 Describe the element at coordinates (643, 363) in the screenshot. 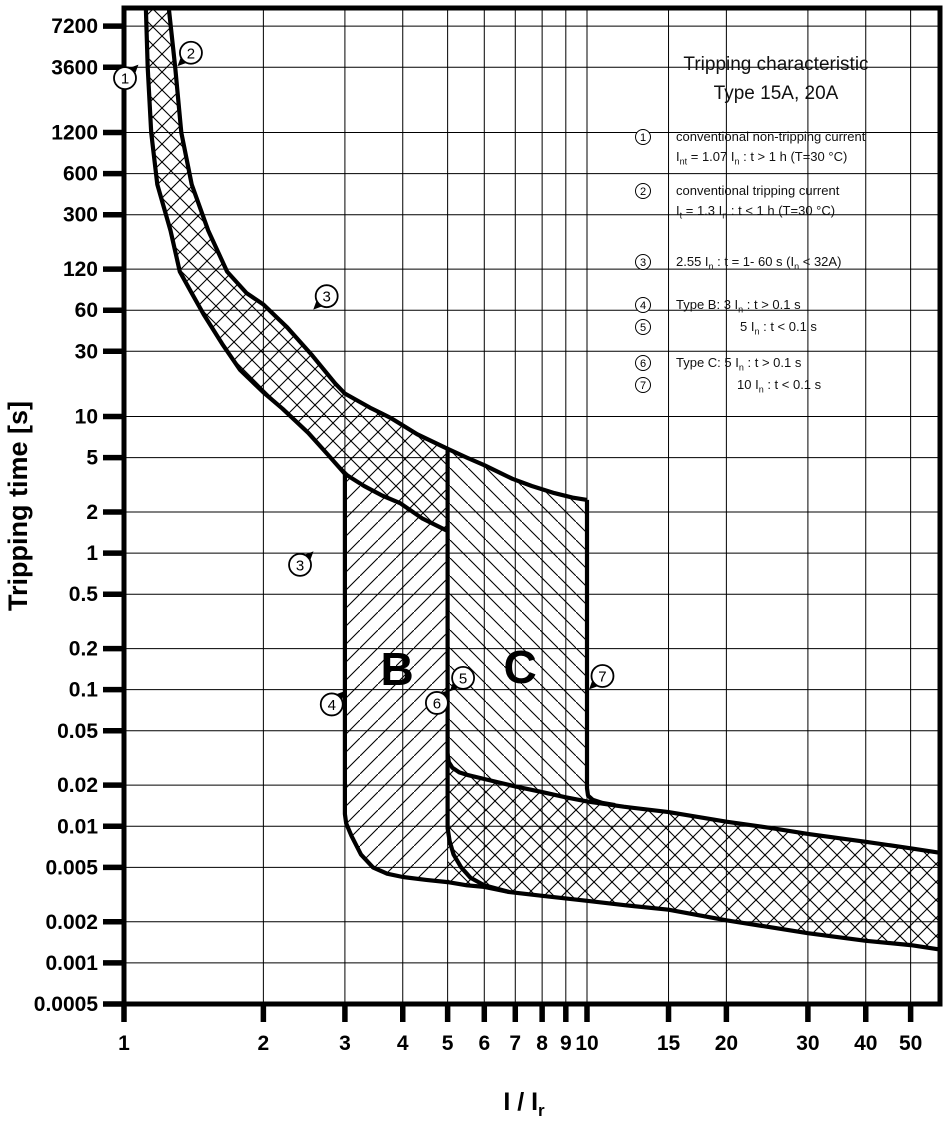

I see `legend-item-number-6: 6` at that location.